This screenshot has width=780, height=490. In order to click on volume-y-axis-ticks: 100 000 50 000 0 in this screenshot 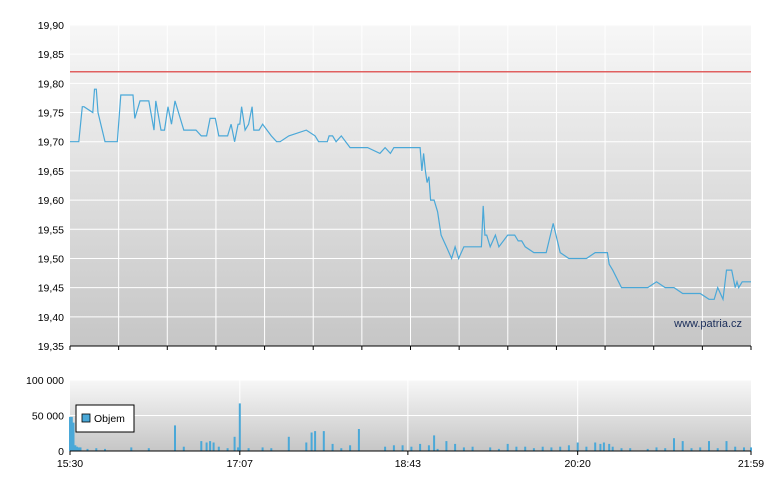, I will do `click(45, 416)`.